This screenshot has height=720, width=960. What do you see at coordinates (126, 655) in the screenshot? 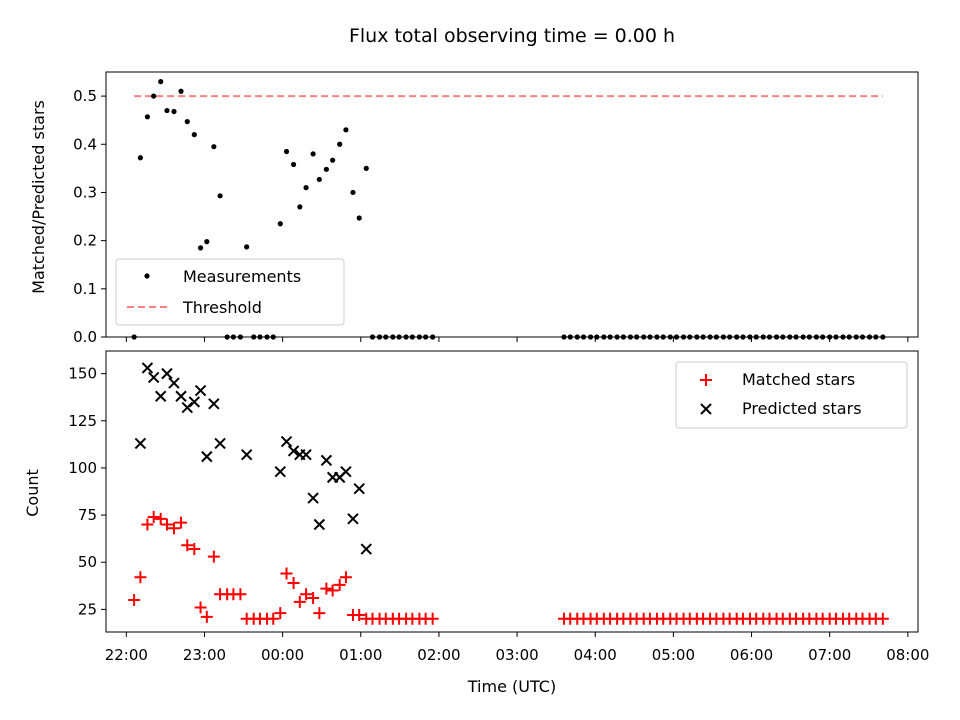
I see `bottom-x-tick-label: 22:00` at bounding box center [126, 655].